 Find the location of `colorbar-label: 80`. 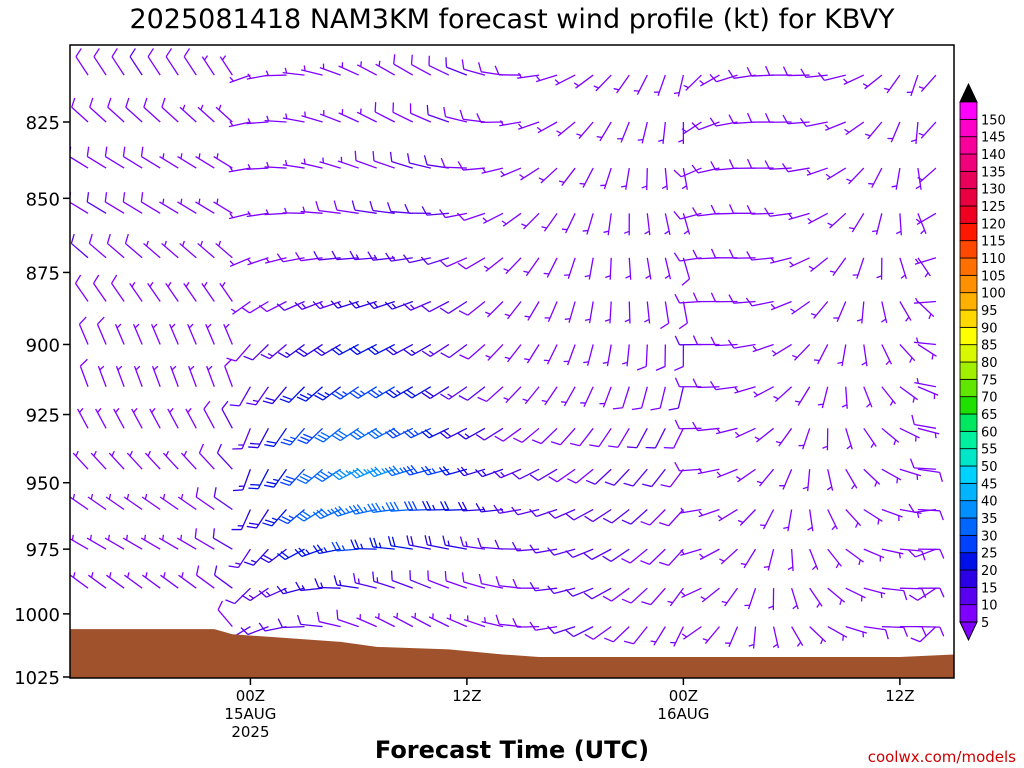

colorbar-label: 80 is located at coordinates (989, 363).